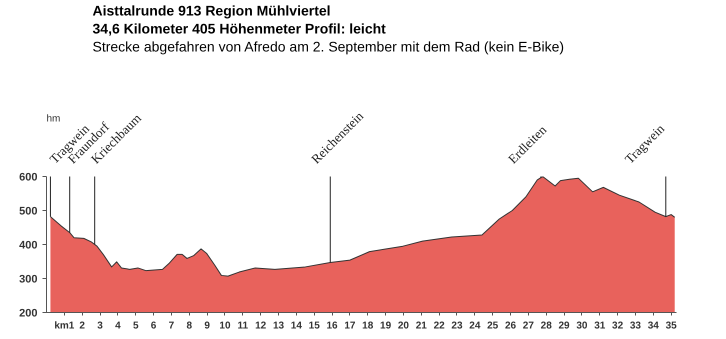 This screenshot has height=339, width=726. I want to click on x-tick-label: 25, so click(493, 326).